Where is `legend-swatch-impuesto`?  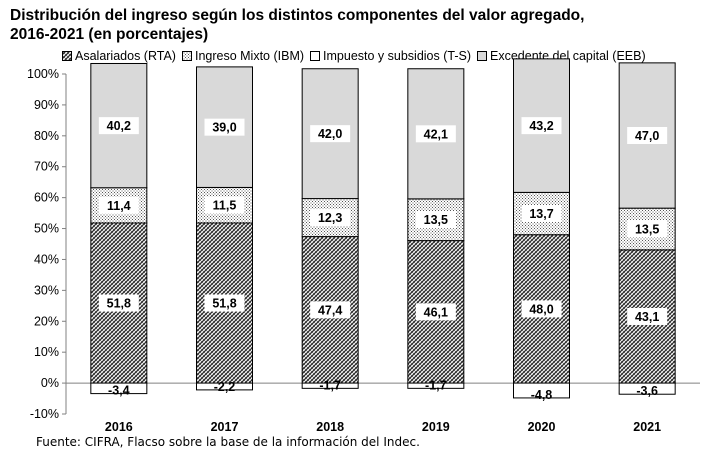 legend-swatch-impuesto is located at coordinates (315, 56).